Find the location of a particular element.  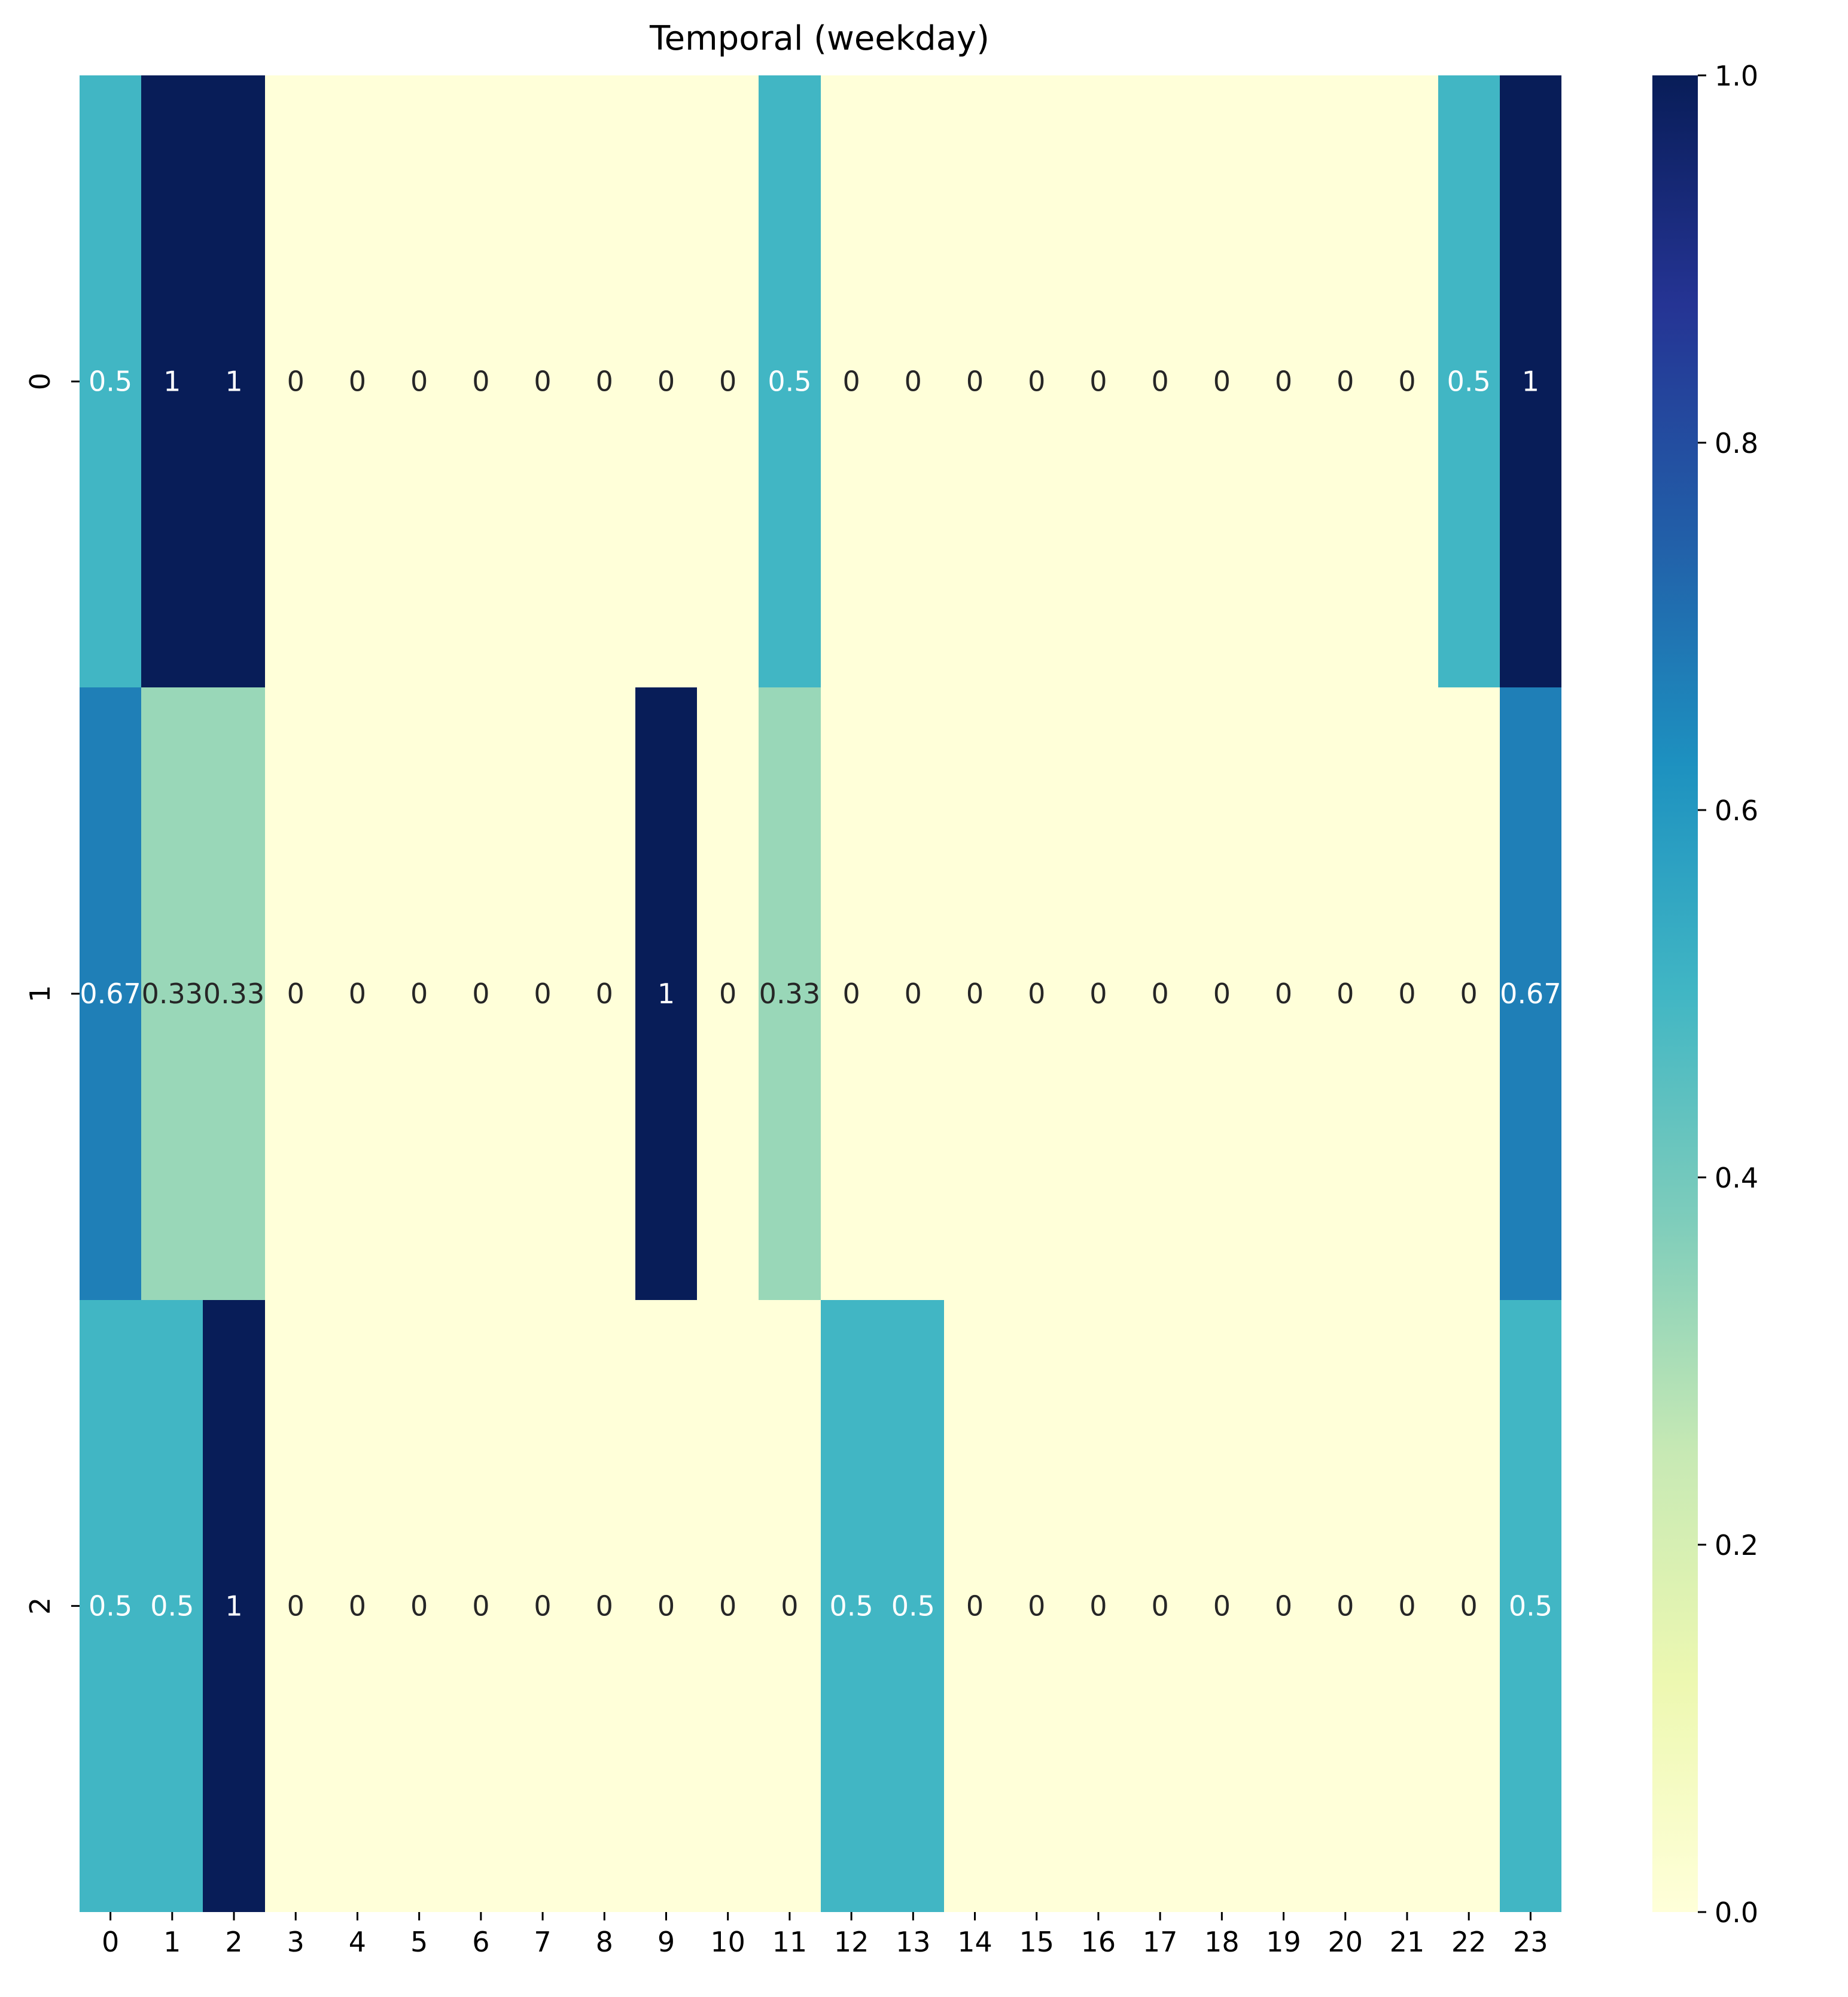

colorbar-tick-label: 0.2 is located at coordinates (1736, 1545).